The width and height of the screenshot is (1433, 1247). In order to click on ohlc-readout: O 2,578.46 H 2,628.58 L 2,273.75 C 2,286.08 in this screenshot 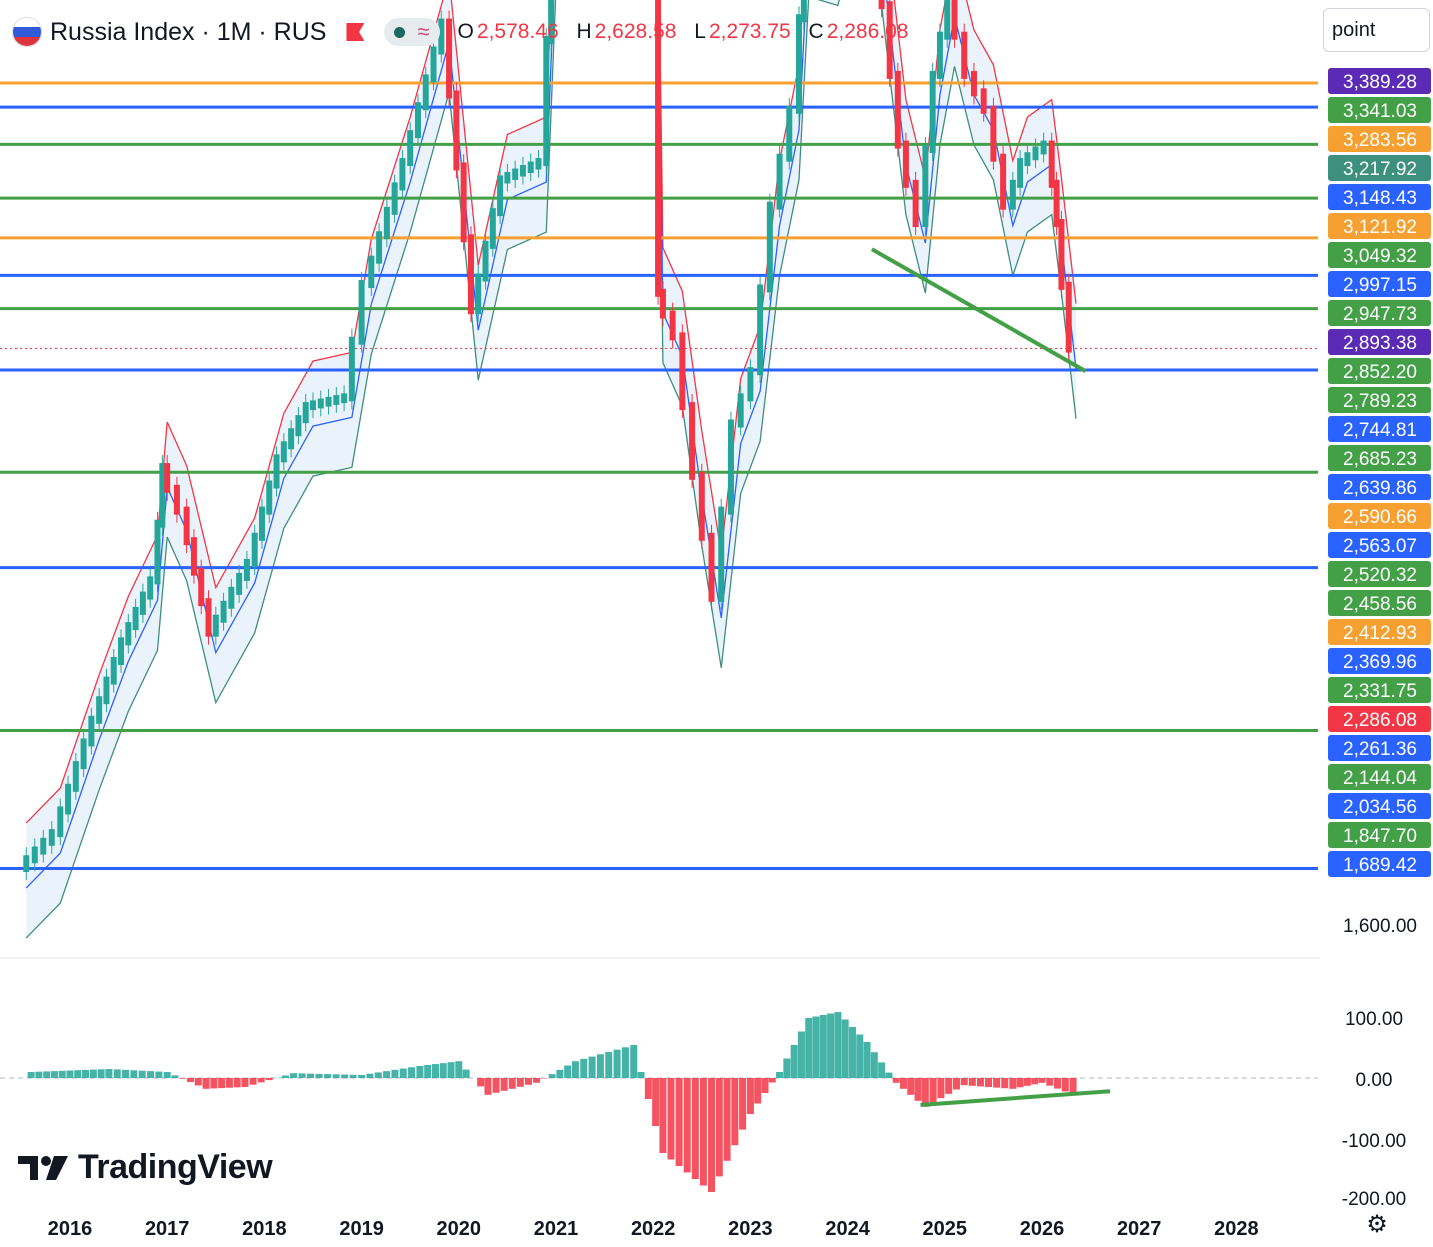, I will do `click(689, 32)`.